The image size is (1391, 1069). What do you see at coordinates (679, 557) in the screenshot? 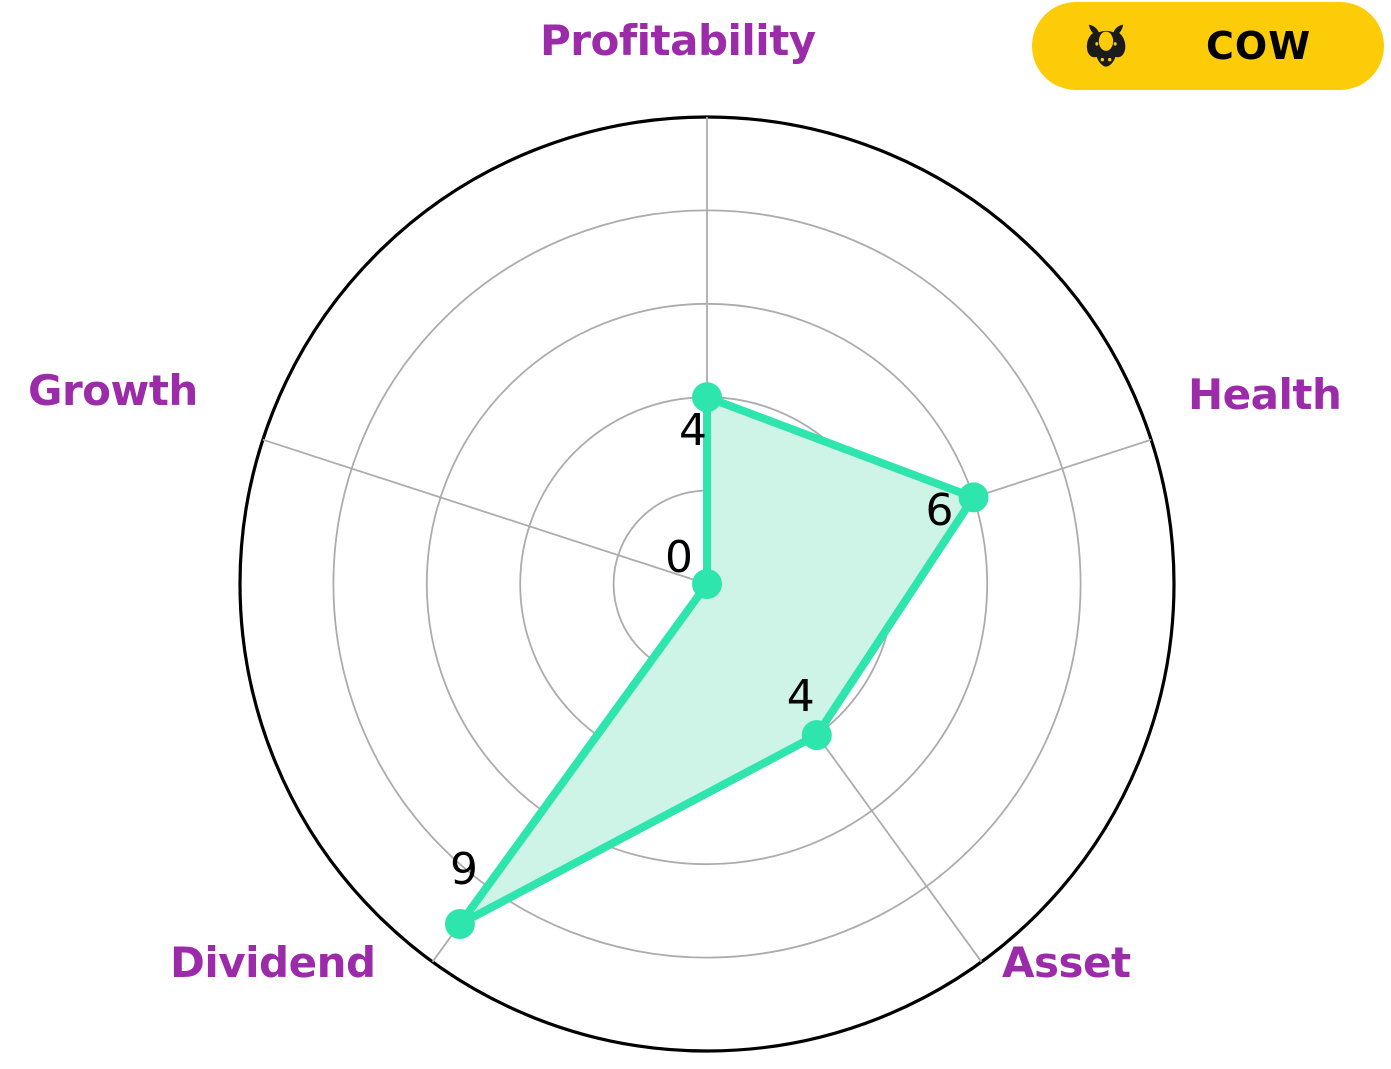
I see `value-label-growth: 0` at bounding box center [679, 557].